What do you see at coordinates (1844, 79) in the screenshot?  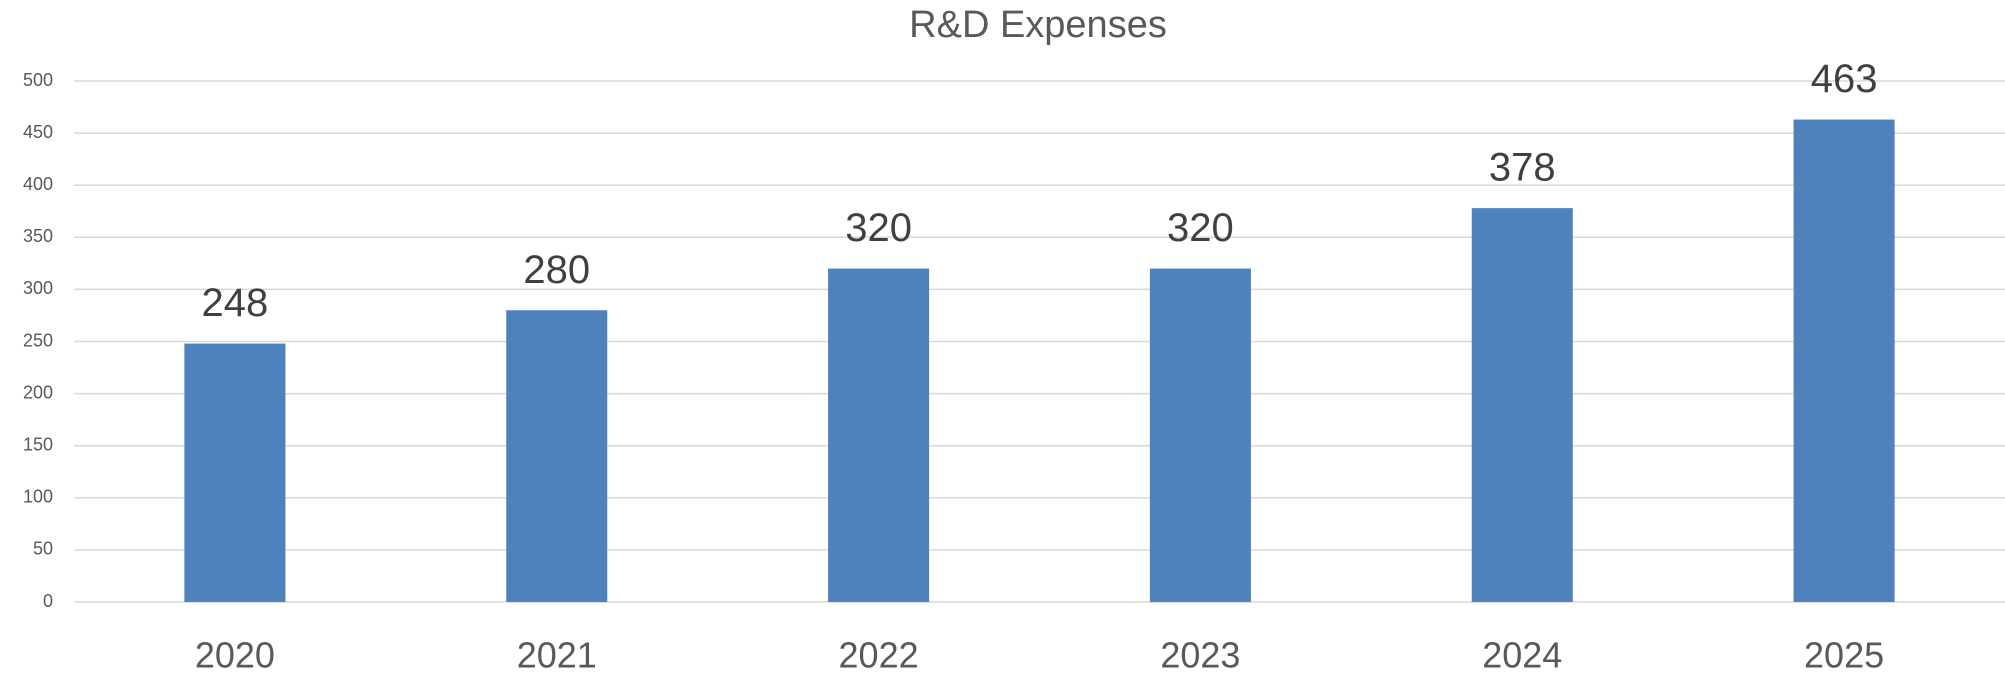 I see `data-label: 463` at bounding box center [1844, 79].